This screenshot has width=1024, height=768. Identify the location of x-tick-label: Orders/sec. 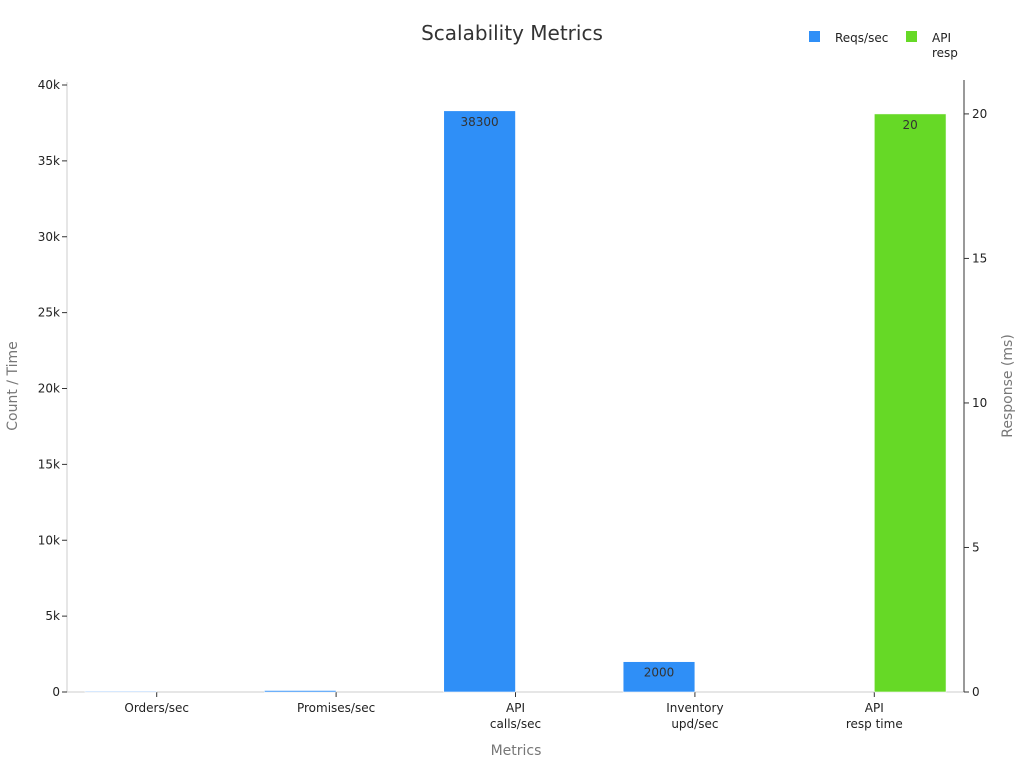
(156, 708).